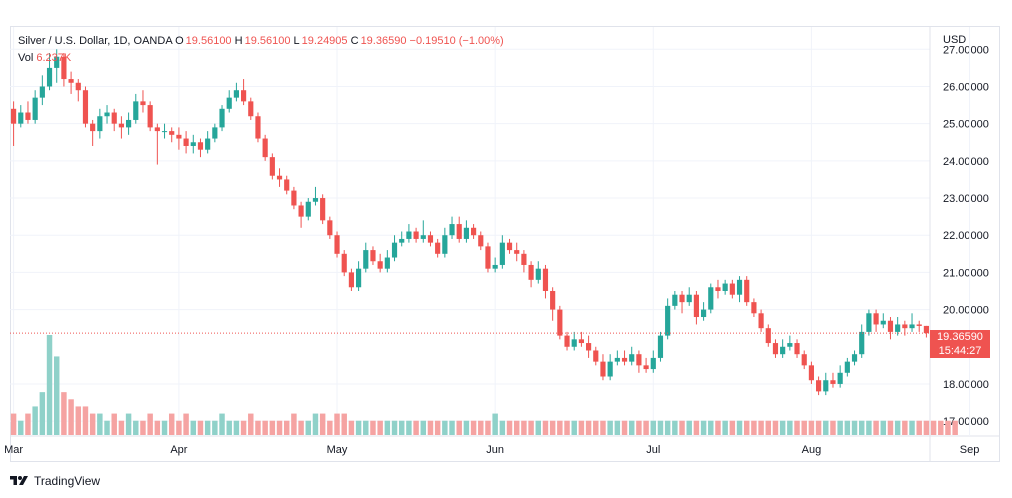 The height and width of the screenshot is (498, 1012). What do you see at coordinates (354, 41) in the screenshot?
I see `close-label: C` at bounding box center [354, 41].